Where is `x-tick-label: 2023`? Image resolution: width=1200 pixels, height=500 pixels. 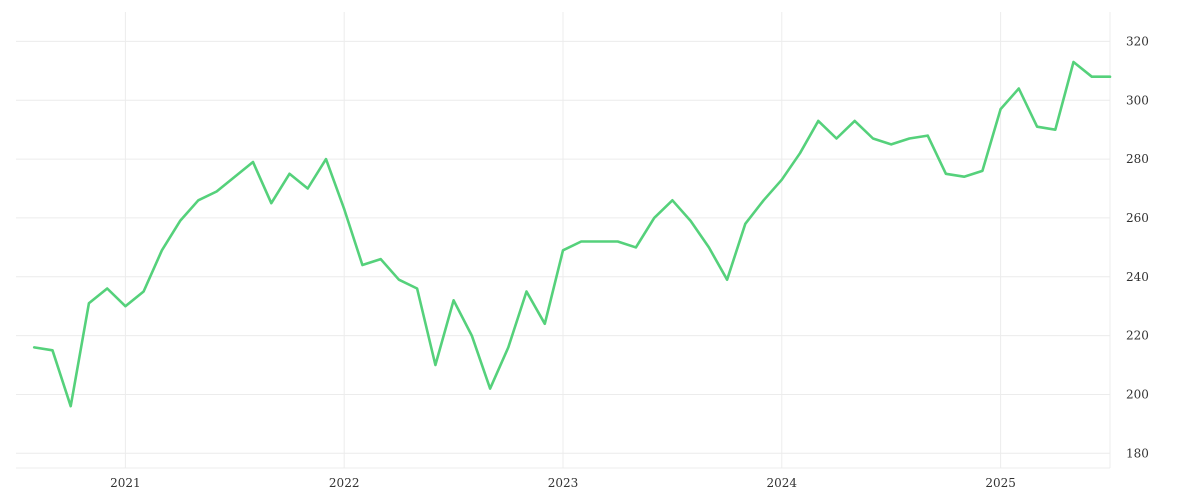 x-tick-label: 2023 is located at coordinates (563, 483).